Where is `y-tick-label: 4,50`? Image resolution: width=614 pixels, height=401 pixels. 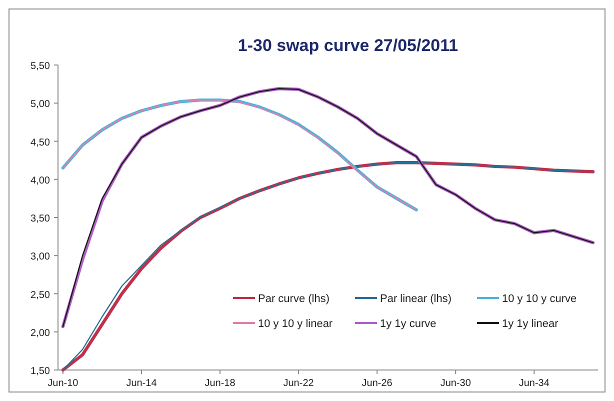 y-tick-label: 4,50 is located at coordinates (40, 142).